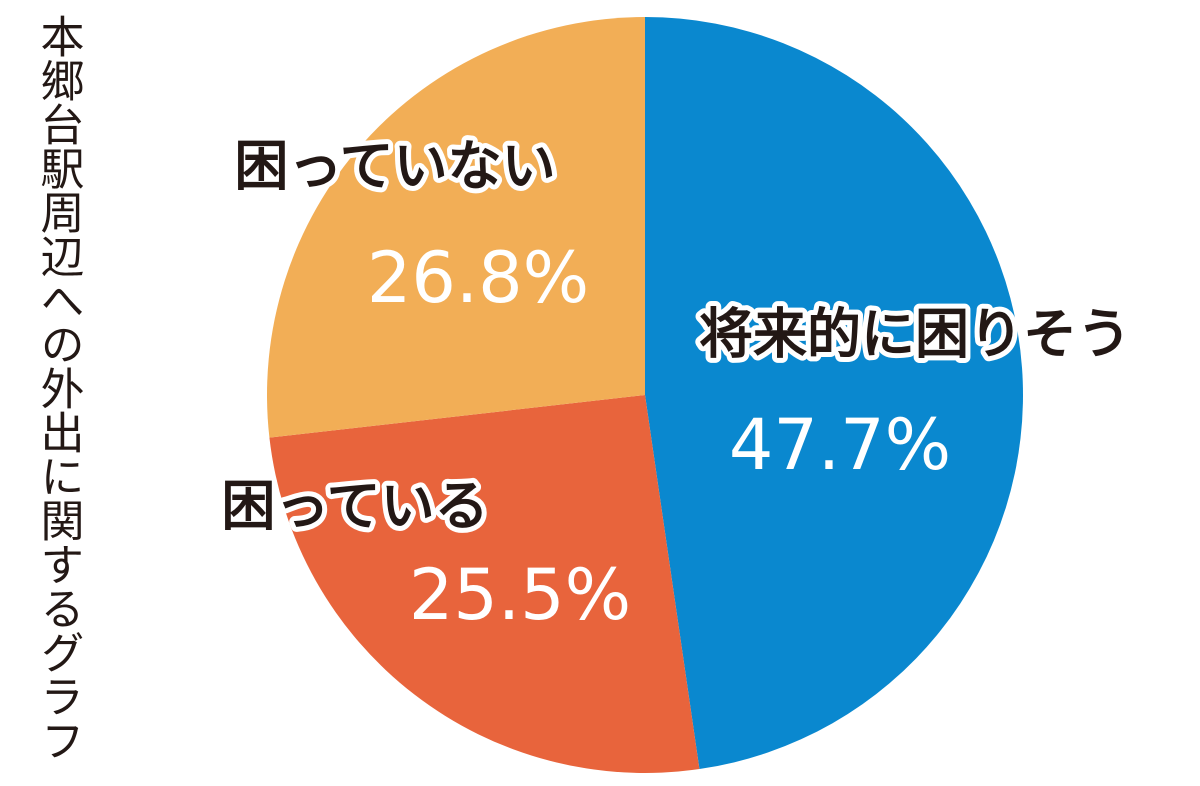 The width and height of the screenshot is (1200, 786). What do you see at coordinates (840, 445) in the screenshot?
I see `value-label: 47.7%` at bounding box center [840, 445].